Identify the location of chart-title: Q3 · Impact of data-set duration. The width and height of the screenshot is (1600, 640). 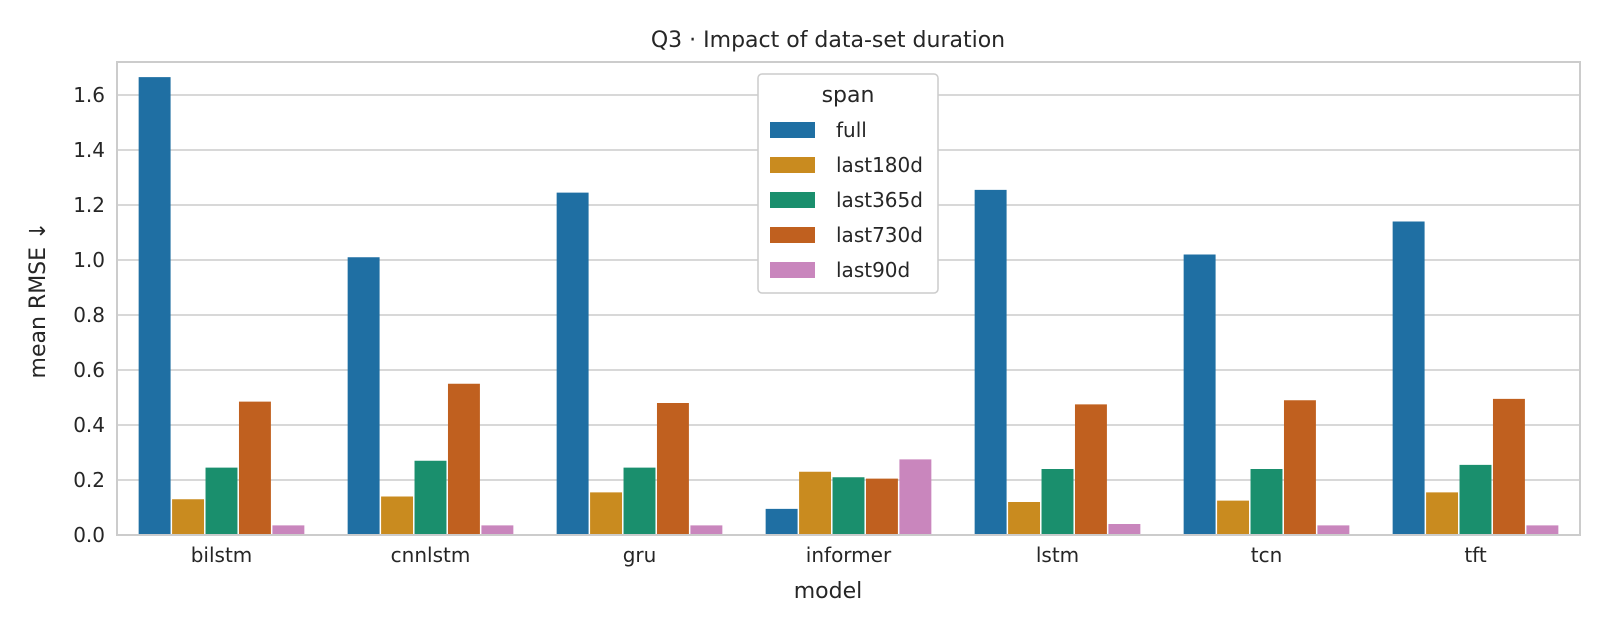
(828, 40).